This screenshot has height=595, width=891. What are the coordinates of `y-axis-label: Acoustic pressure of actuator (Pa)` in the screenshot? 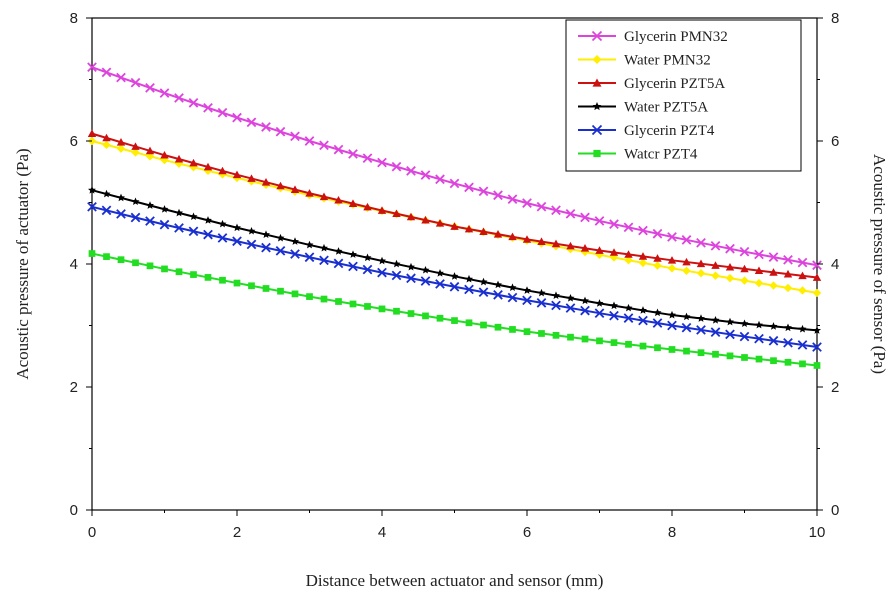 It's located at (22, 263).